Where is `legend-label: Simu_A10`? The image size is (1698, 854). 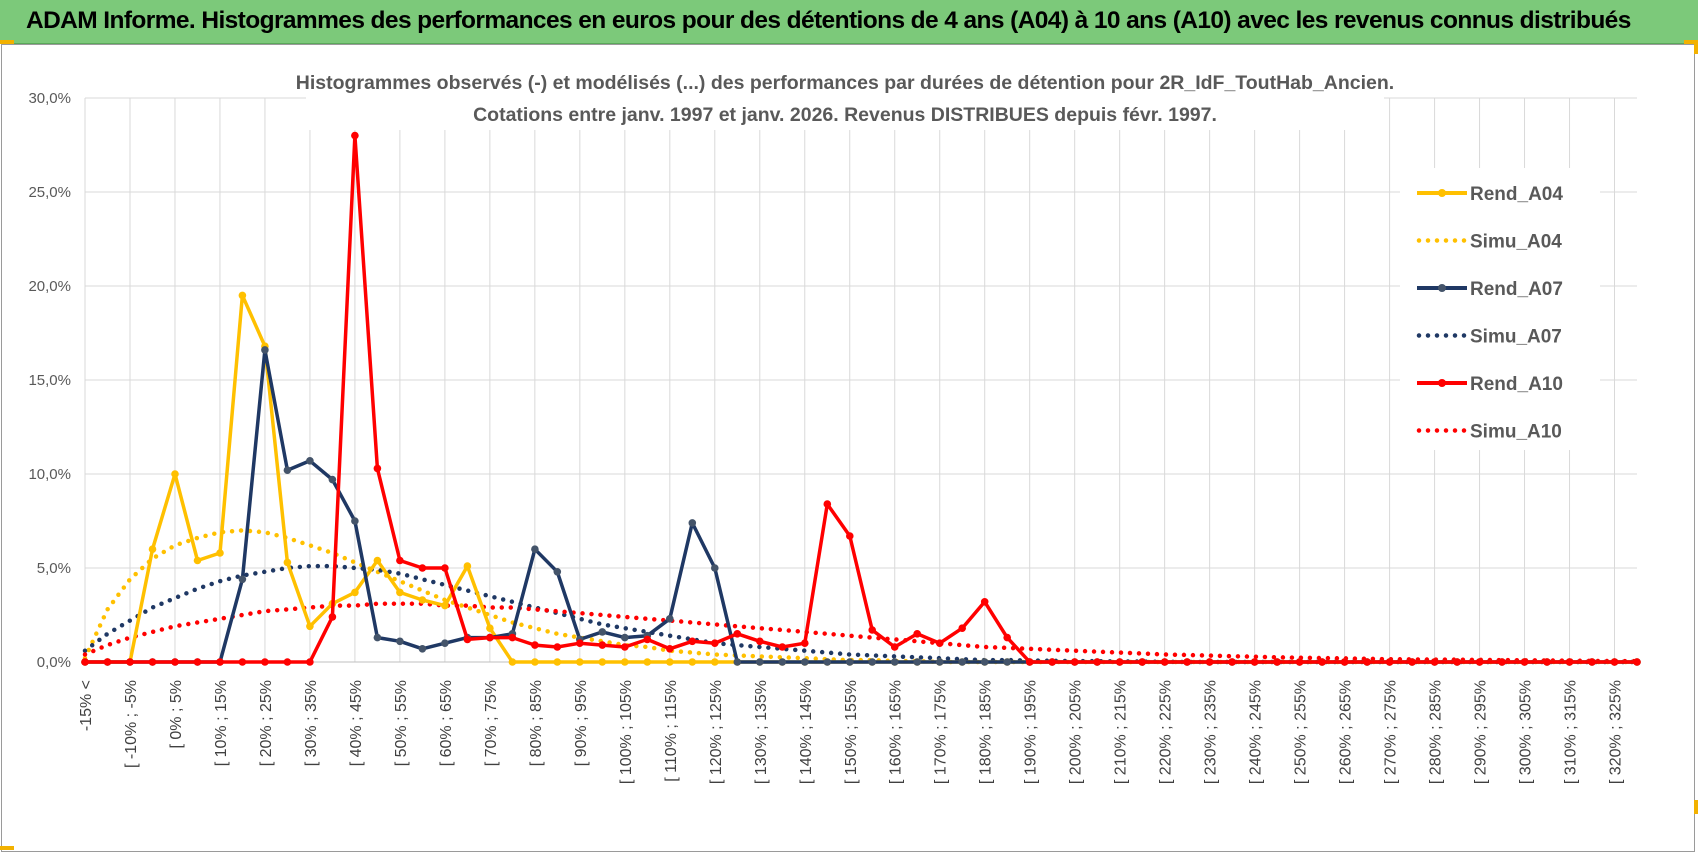
legend-label: Simu_A10 is located at coordinates (1516, 432).